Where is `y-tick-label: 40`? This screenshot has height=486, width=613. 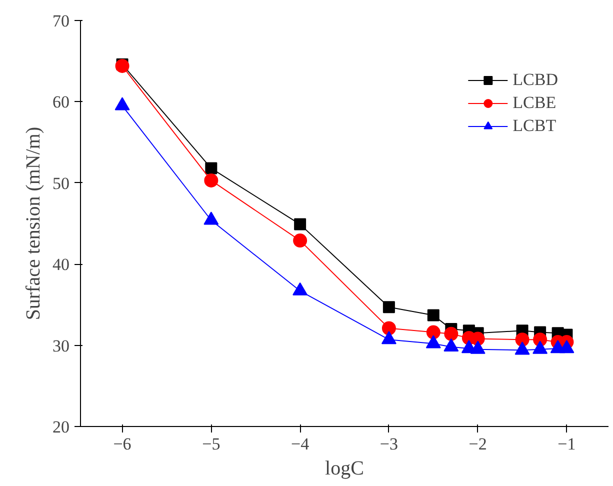 y-tick-label: 40 is located at coordinates (61, 264).